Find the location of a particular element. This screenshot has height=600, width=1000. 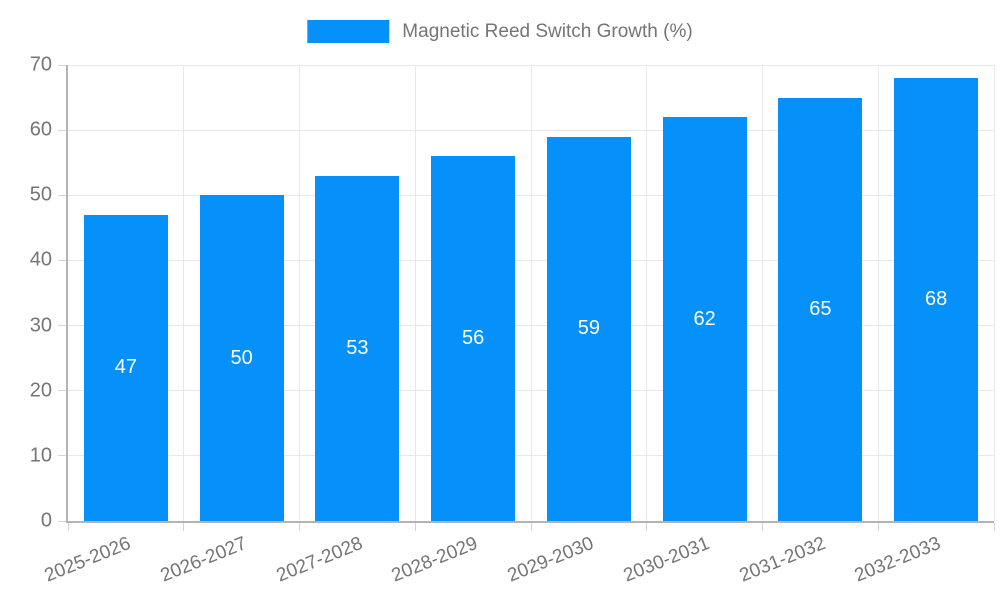

legend: Magnetic Reed Switch Growth (%) is located at coordinates (500, 31).